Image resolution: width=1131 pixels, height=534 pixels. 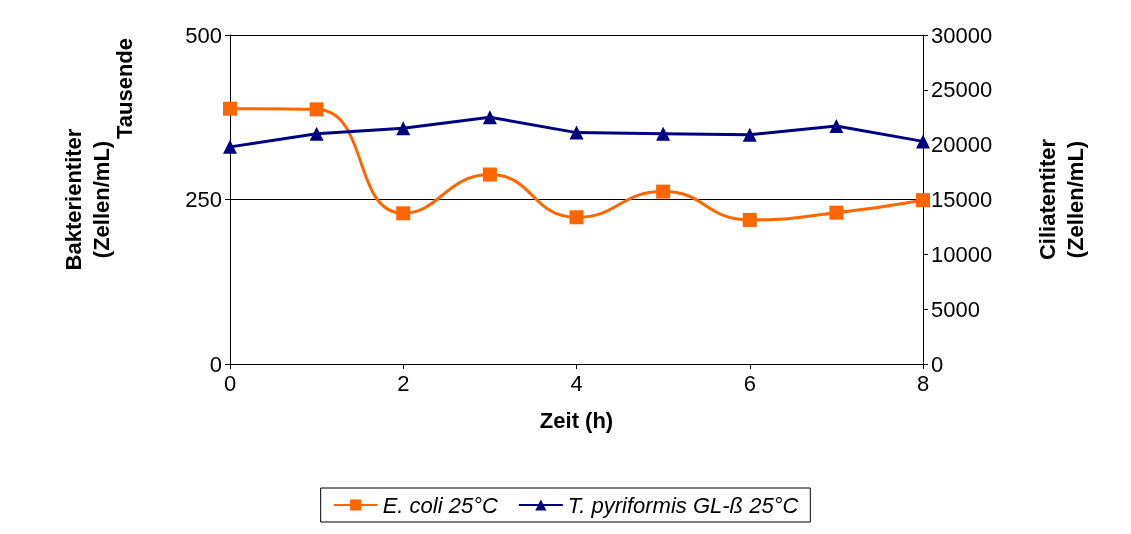 What do you see at coordinates (962, 199) in the screenshot?
I see `y2-tick-label: 15000` at bounding box center [962, 199].